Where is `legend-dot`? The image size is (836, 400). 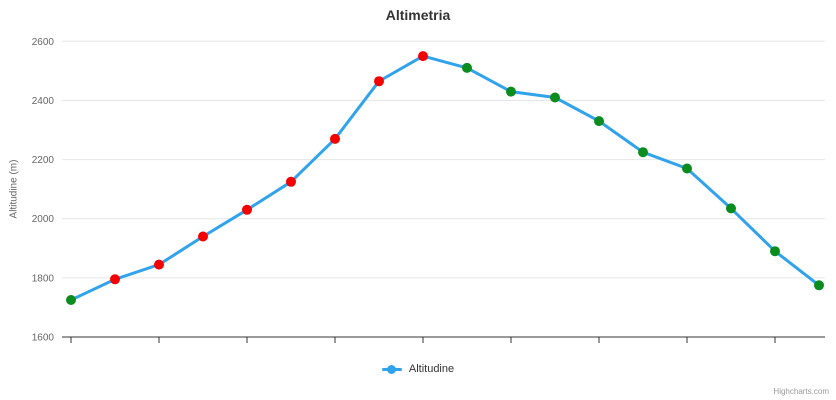
legend-dot is located at coordinates (392, 369).